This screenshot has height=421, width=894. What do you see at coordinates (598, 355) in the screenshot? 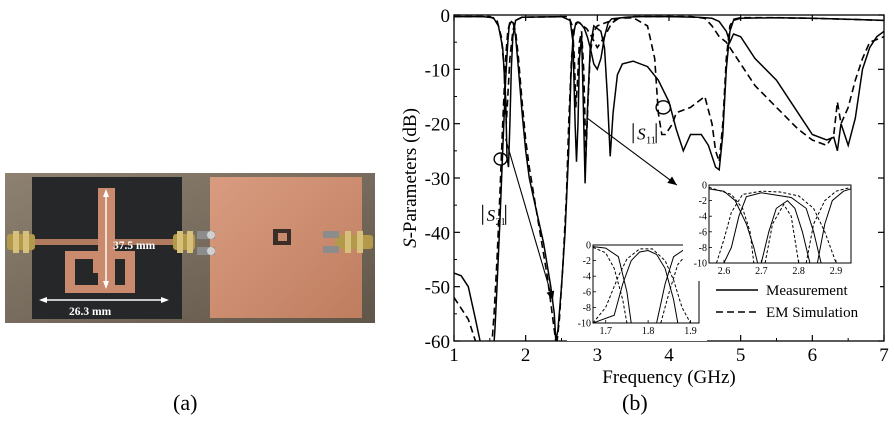
I see `x-tick-label: 3` at bounding box center [598, 355].